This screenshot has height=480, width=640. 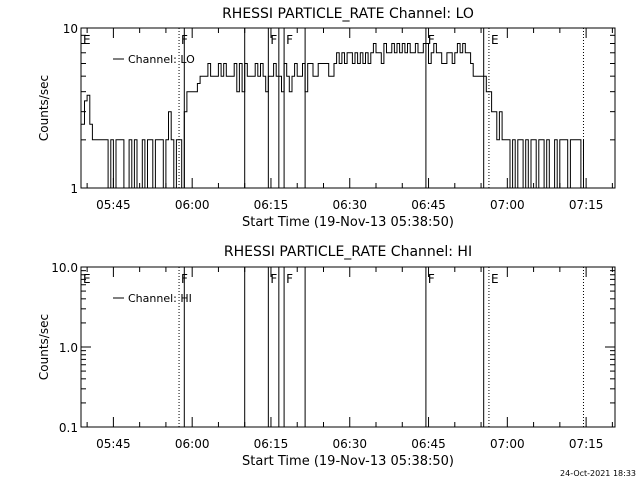 What do you see at coordinates (68, 348) in the screenshot?
I see `y-tick-label: 1.0` at bounding box center [68, 348].